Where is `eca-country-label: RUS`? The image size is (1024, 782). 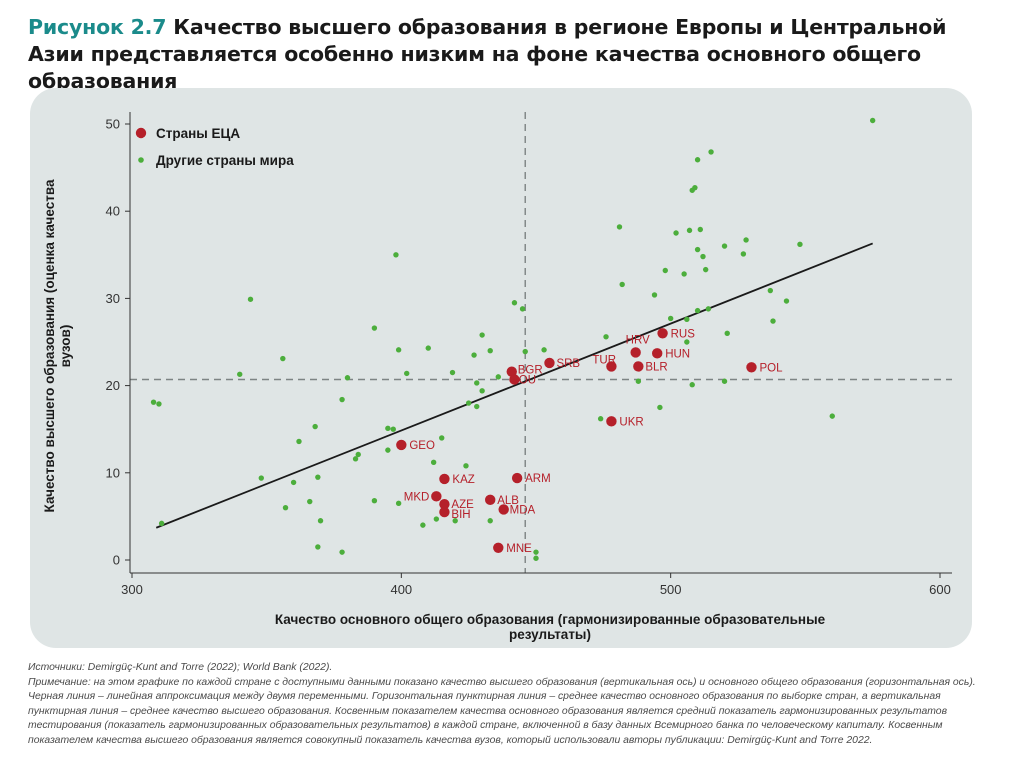
eca-country-label: RUS is located at coordinates (683, 334).